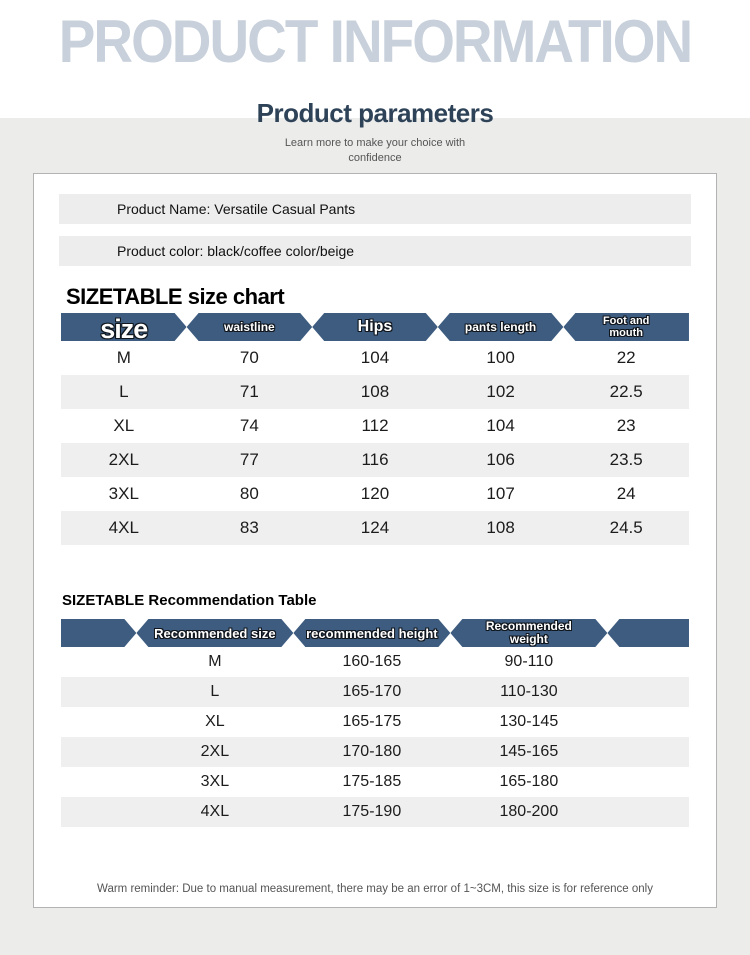  What do you see at coordinates (189, 600) in the screenshot?
I see `recommendation-table-title: SIZETABLE Recommendation Table` at bounding box center [189, 600].